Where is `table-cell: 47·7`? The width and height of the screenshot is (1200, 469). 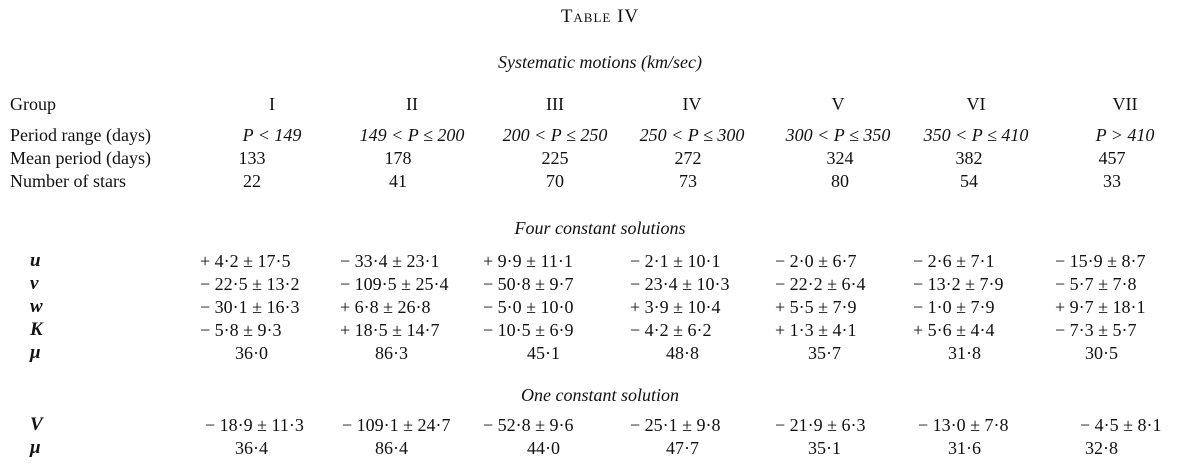 table-cell: 47·7 is located at coordinates (682, 448).